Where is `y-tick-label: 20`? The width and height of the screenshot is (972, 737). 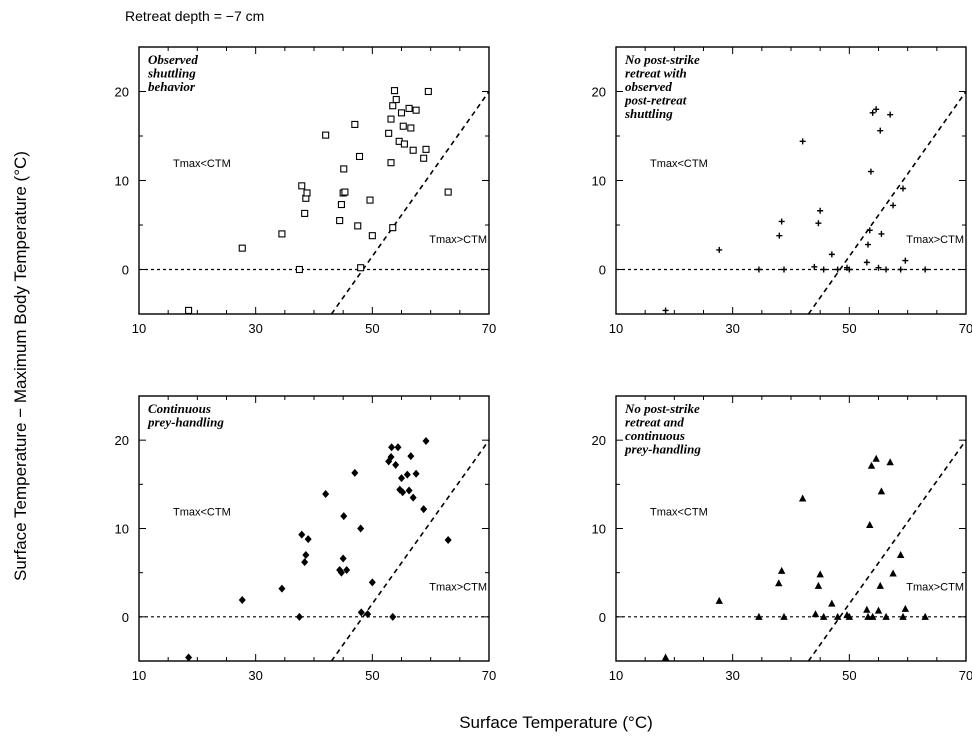
y-tick-label: 20 is located at coordinates (599, 92).